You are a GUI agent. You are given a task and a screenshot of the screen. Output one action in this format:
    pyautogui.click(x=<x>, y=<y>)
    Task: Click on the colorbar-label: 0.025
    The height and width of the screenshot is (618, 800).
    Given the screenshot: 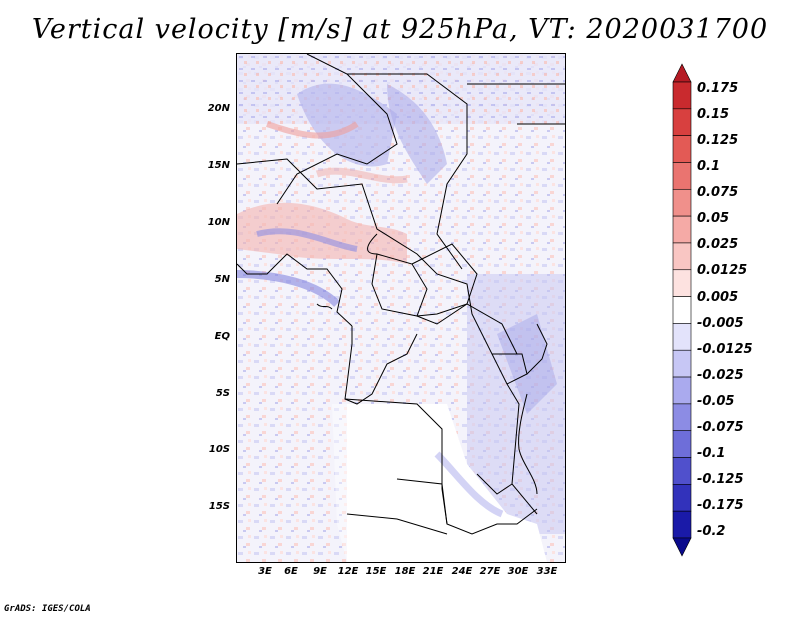 What is the action you would take?
    pyautogui.click(x=718, y=244)
    